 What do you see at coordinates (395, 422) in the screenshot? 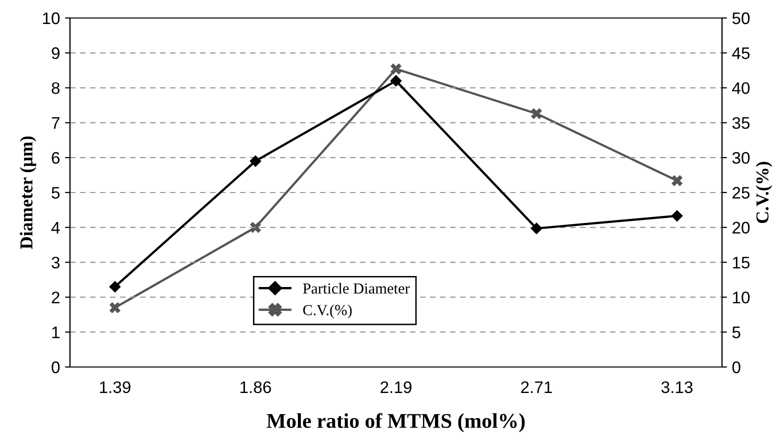
I see `x-axis-title: Mole ratio of MTMS (mol%)` at bounding box center [395, 422].